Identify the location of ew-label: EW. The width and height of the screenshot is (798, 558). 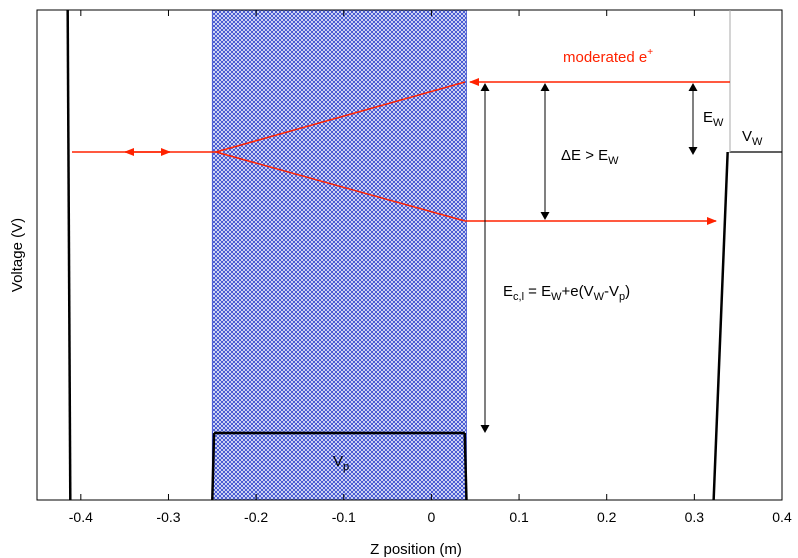
(713, 119).